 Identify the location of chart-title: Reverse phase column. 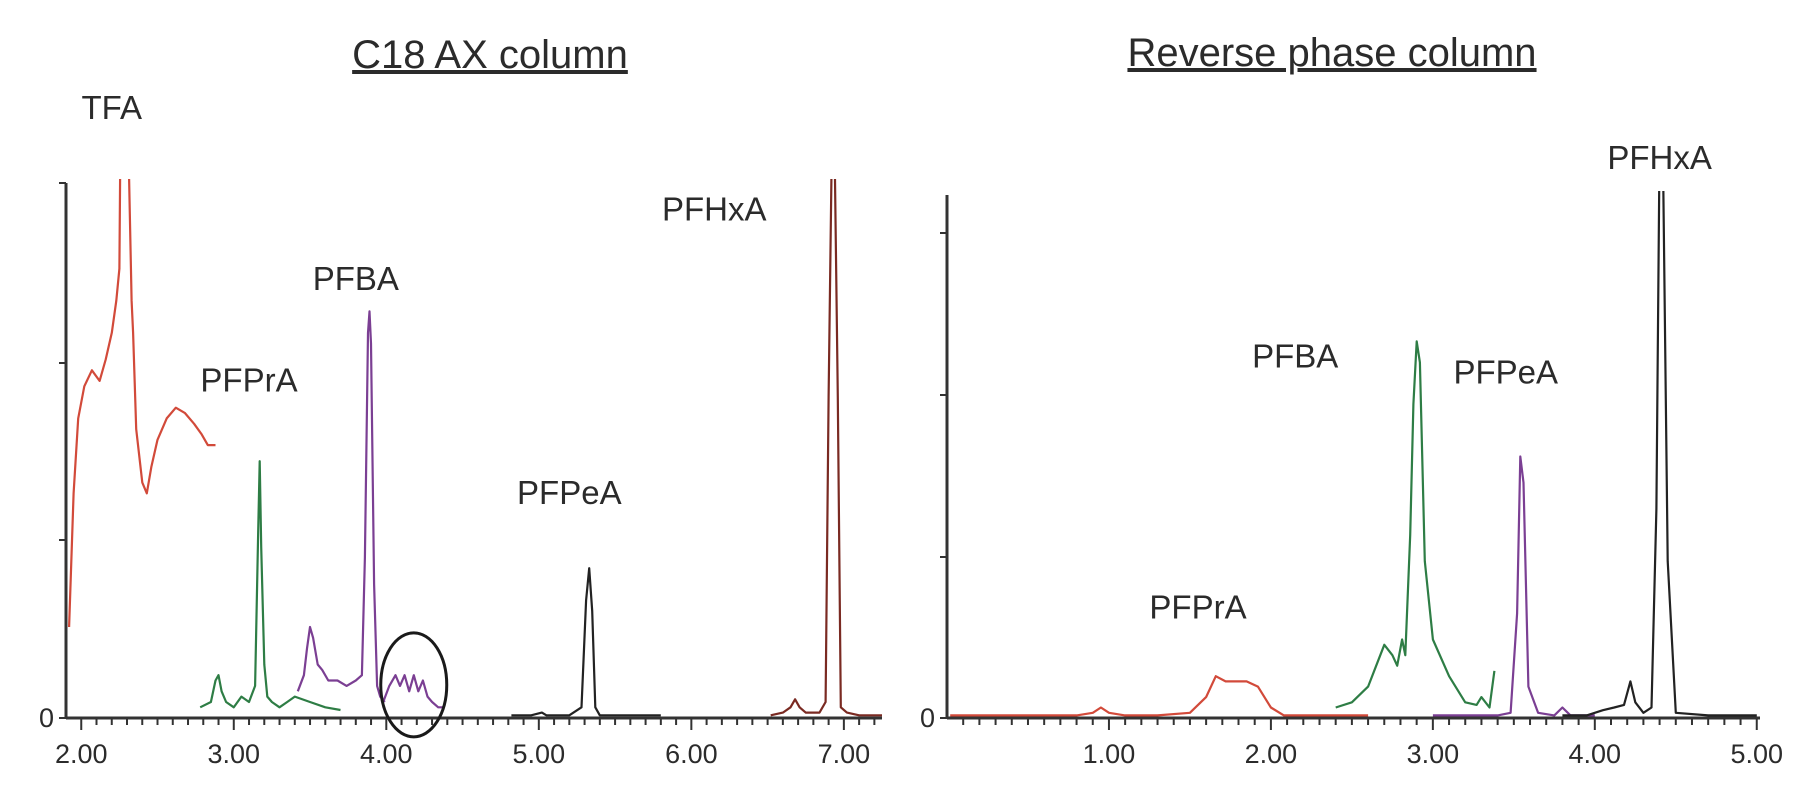
(1331, 53).